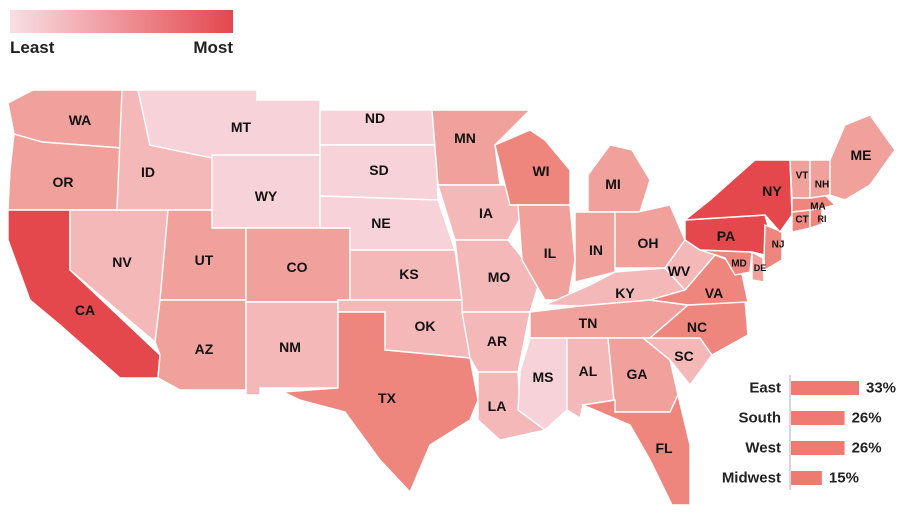 The height and width of the screenshot is (513, 900). I want to click on state-WI, so click(532, 167).